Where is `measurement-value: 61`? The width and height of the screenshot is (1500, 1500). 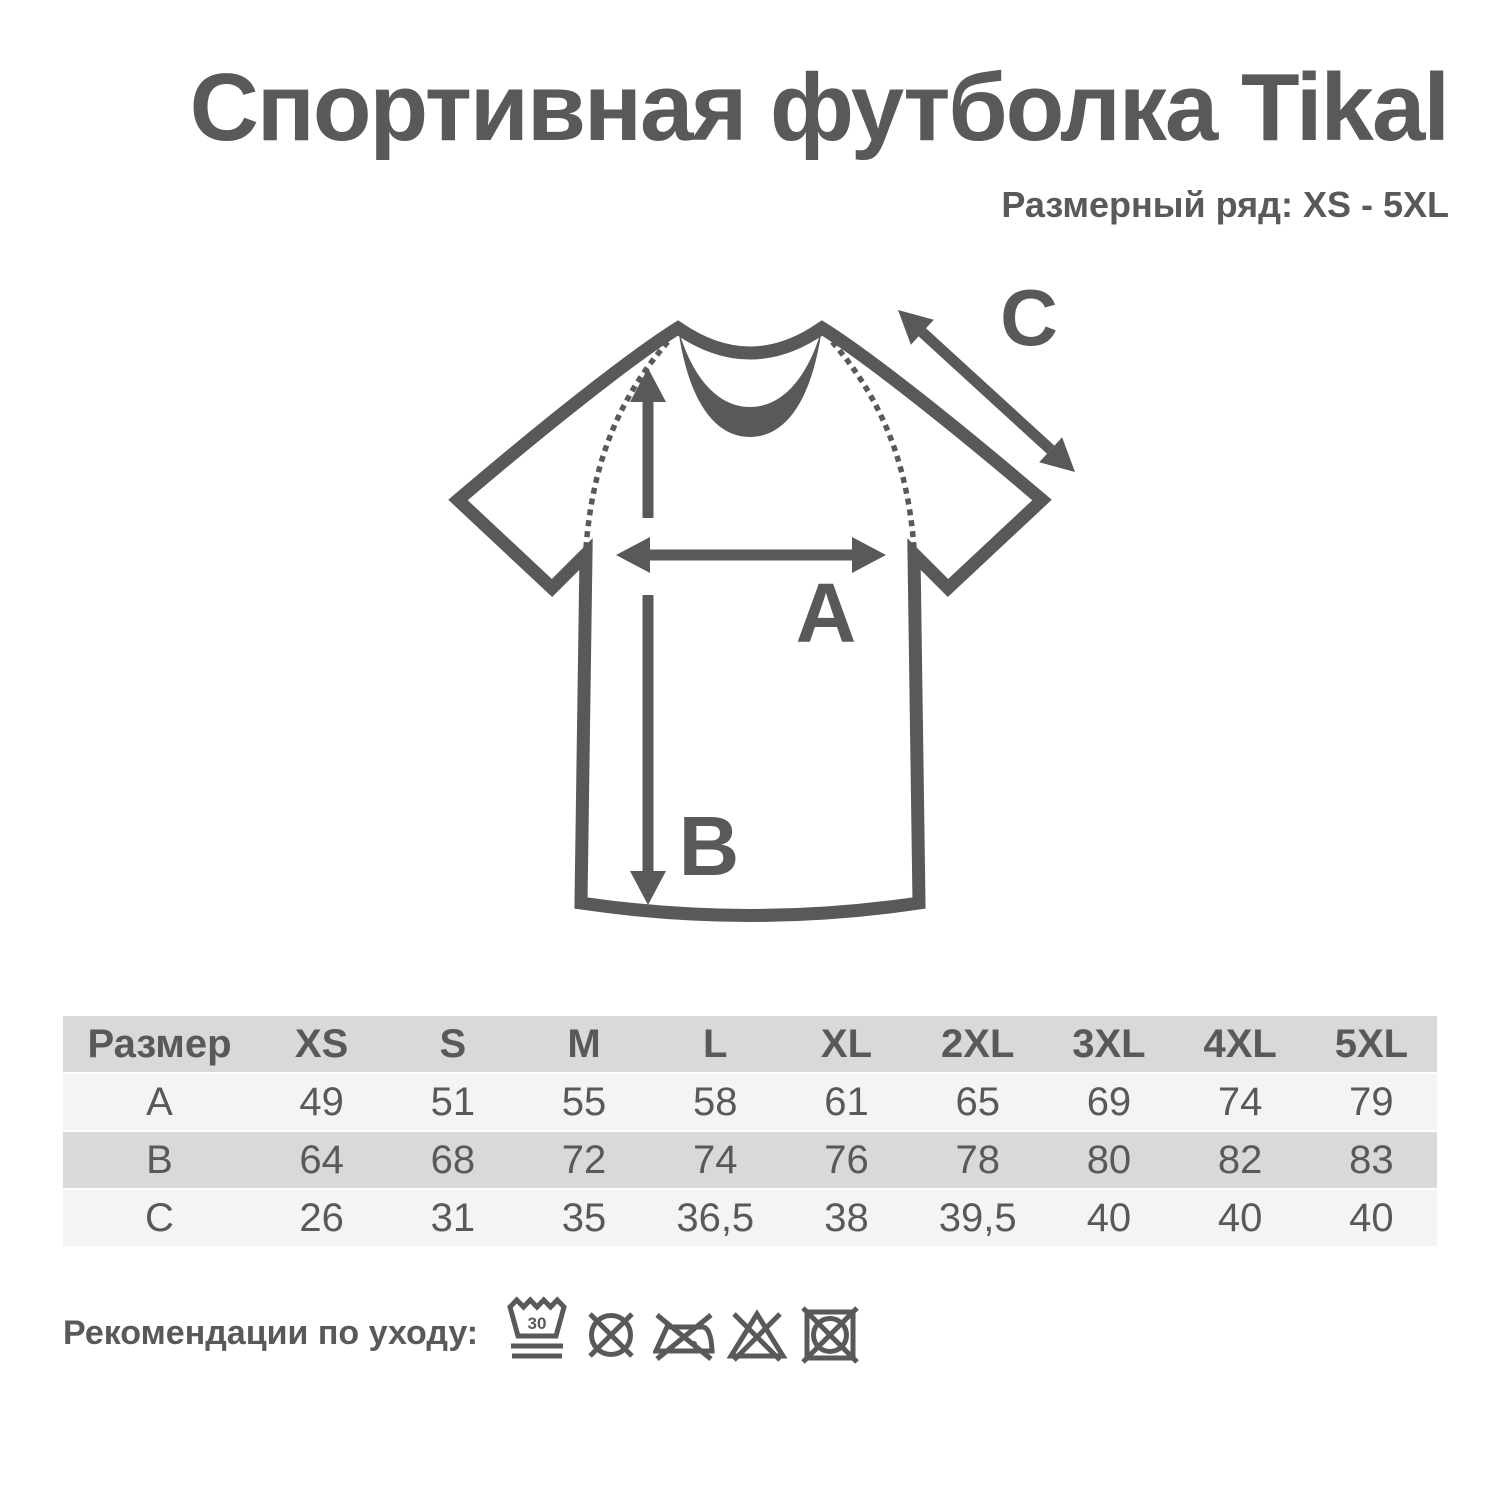 measurement-value: 61 is located at coordinates (846, 1102).